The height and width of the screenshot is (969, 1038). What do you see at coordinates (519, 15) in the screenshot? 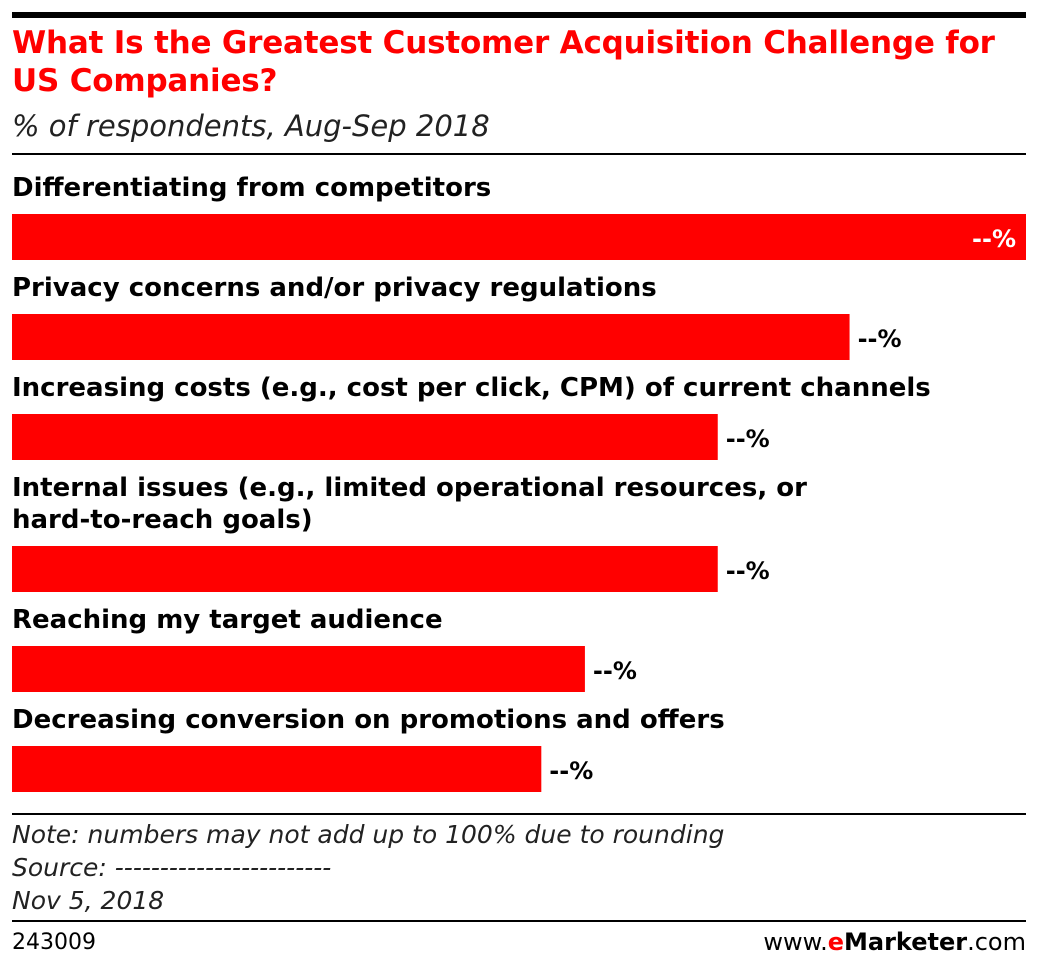
I see `top-rule` at bounding box center [519, 15].